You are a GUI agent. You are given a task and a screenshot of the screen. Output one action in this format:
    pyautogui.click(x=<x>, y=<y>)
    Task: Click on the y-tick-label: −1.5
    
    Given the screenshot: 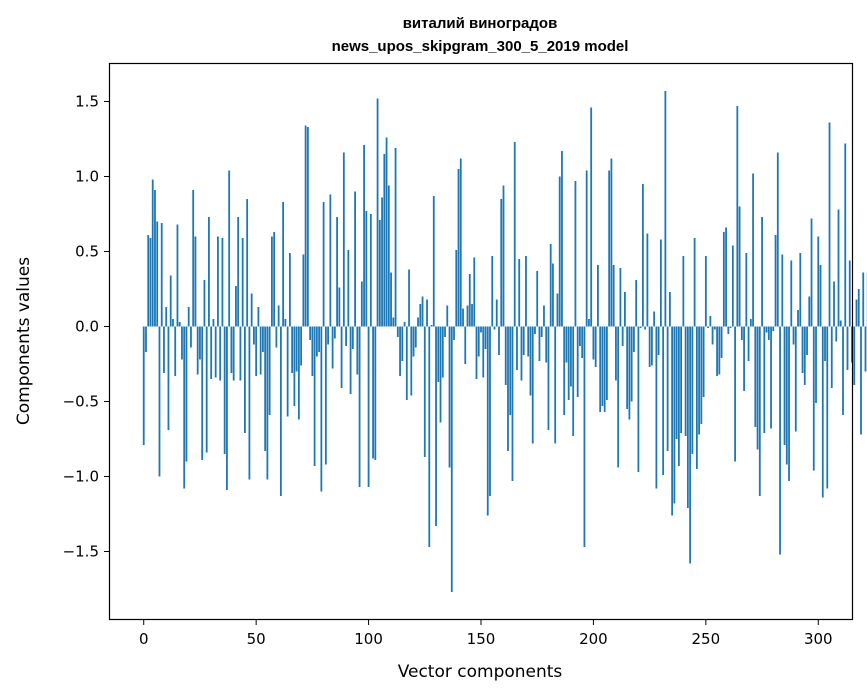 What is the action you would take?
    pyautogui.click(x=81, y=552)
    